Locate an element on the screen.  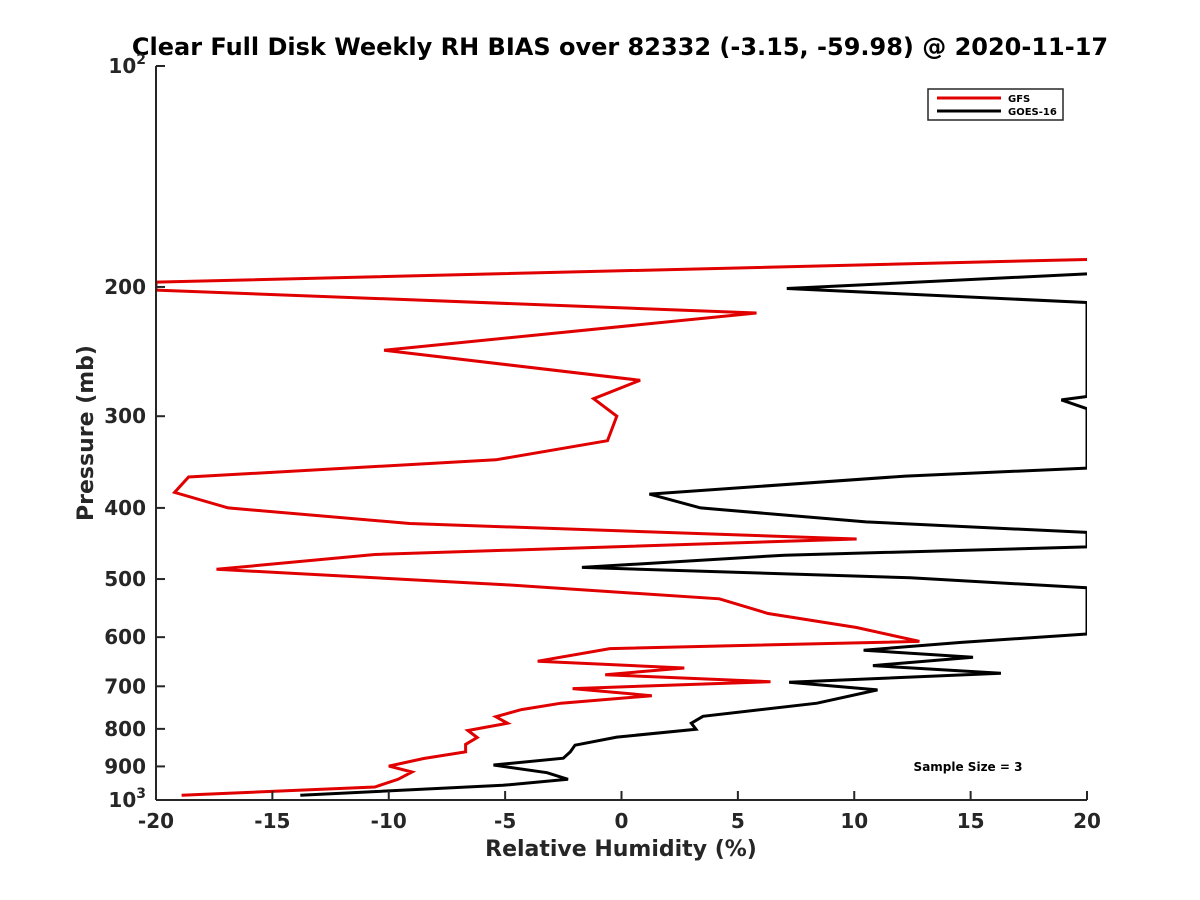
y-tick-label: 800 is located at coordinates (125, 729).